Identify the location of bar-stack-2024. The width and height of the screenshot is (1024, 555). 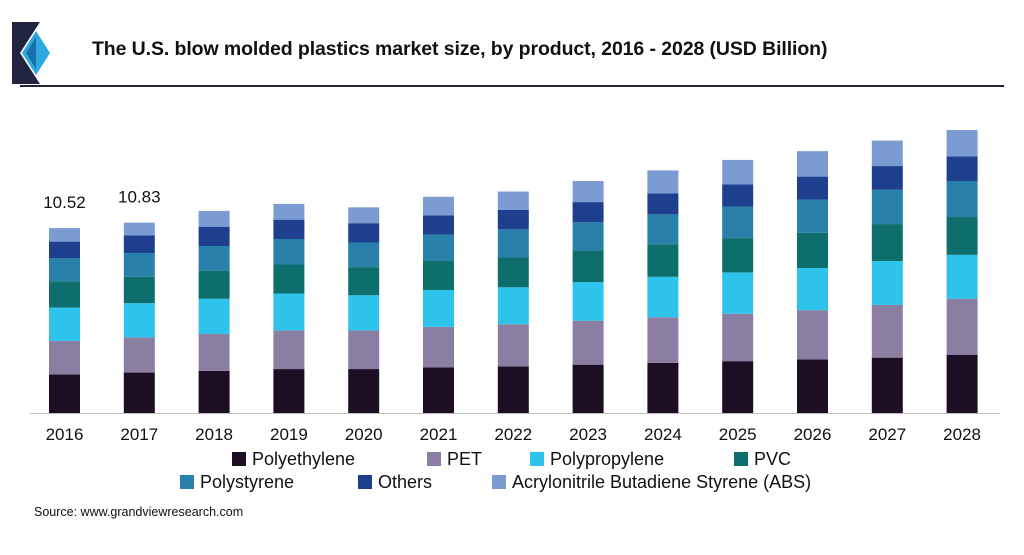
(663, 291).